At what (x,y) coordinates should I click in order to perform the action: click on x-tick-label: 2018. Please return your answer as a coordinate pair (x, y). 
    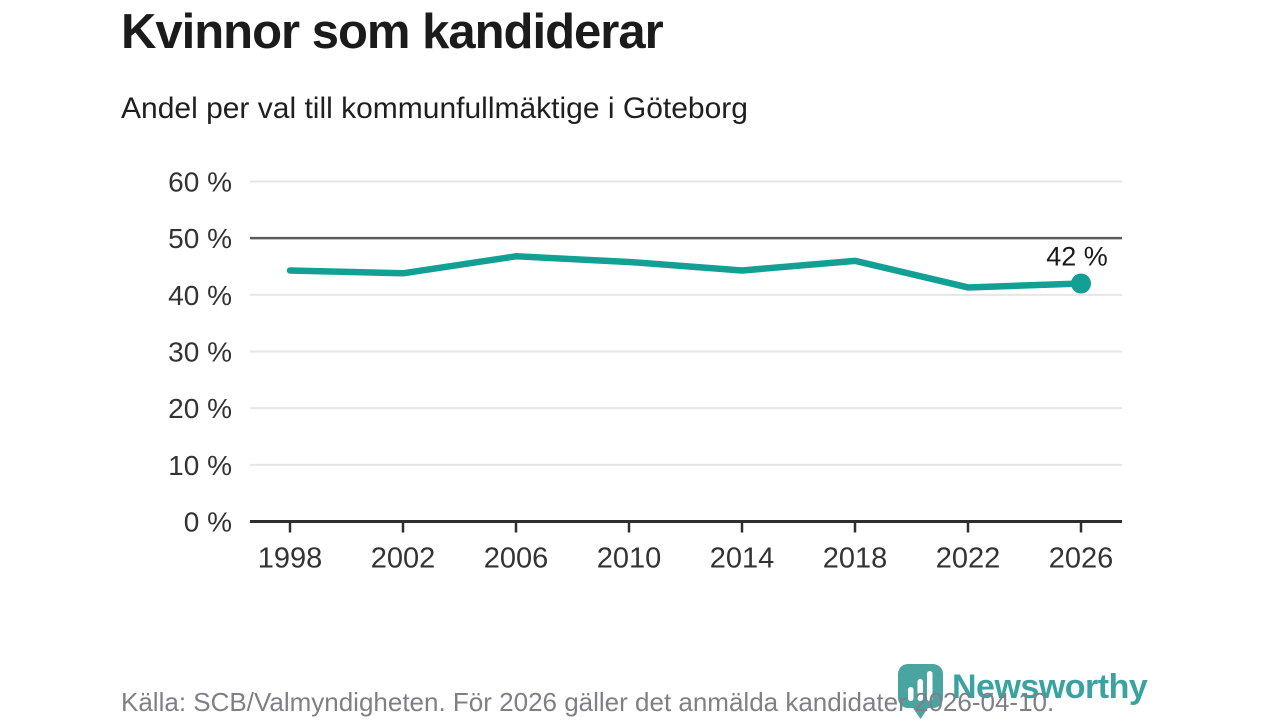
    Looking at the image, I should click on (855, 559).